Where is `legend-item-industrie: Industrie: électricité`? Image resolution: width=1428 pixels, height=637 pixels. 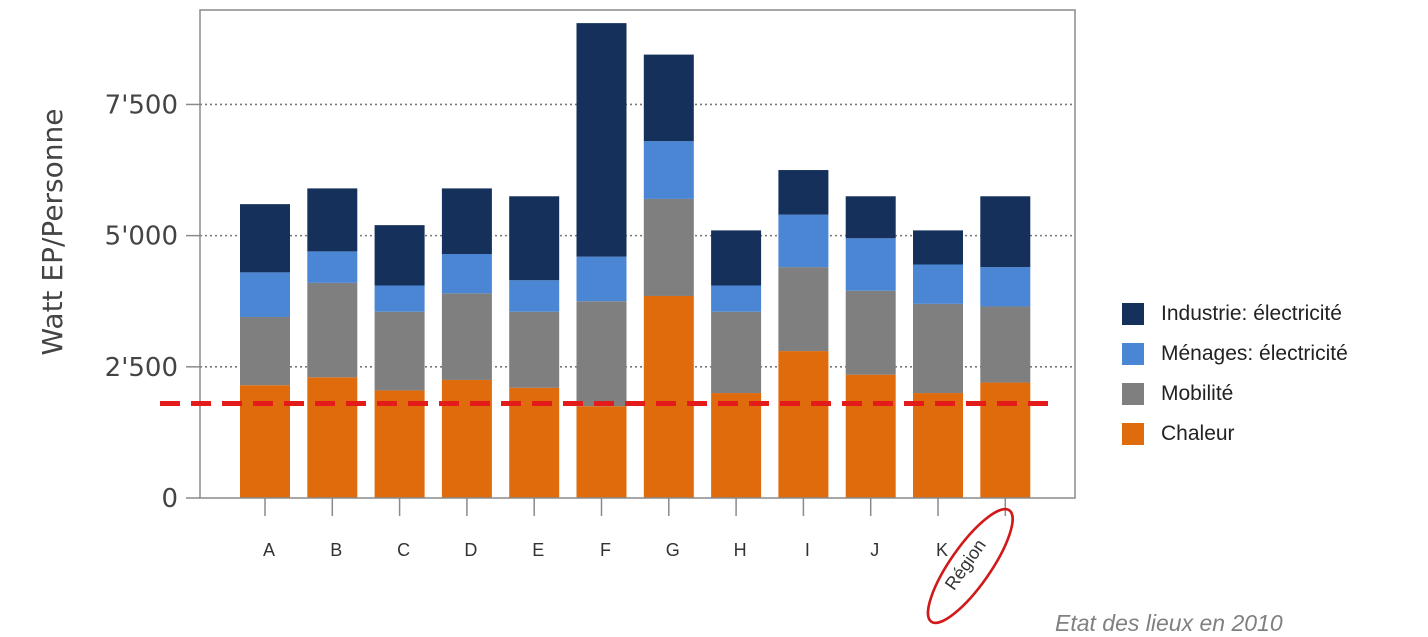 legend-item-industrie: Industrie: électricité is located at coordinates (1235, 314).